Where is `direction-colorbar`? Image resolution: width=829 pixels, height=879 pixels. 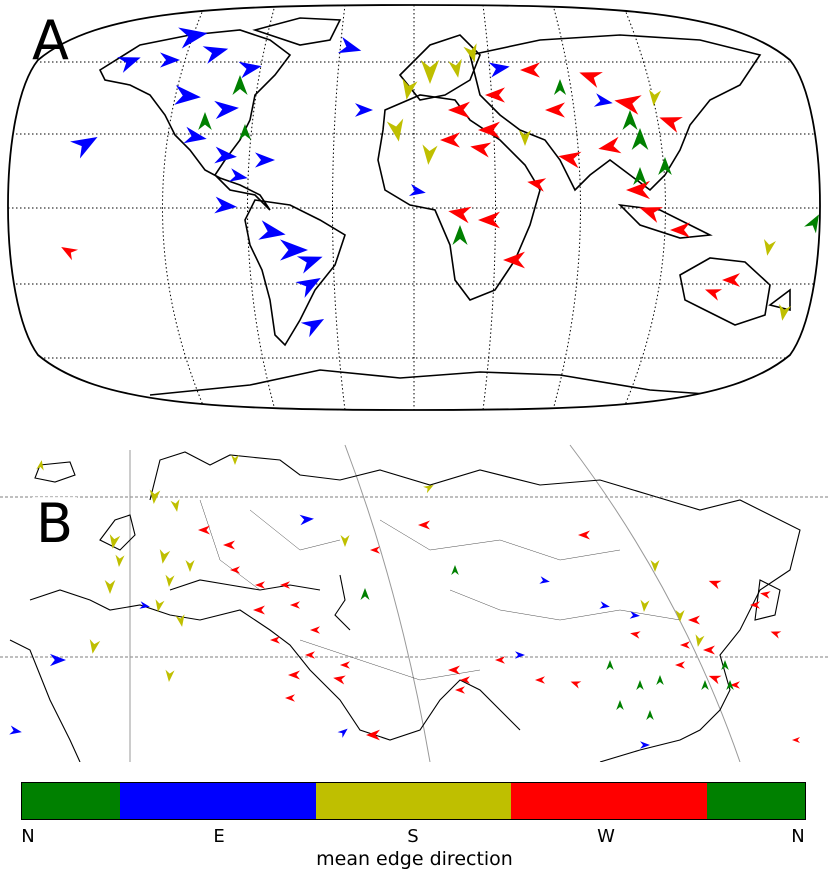 direction-colorbar is located at coordinates (413, 801).